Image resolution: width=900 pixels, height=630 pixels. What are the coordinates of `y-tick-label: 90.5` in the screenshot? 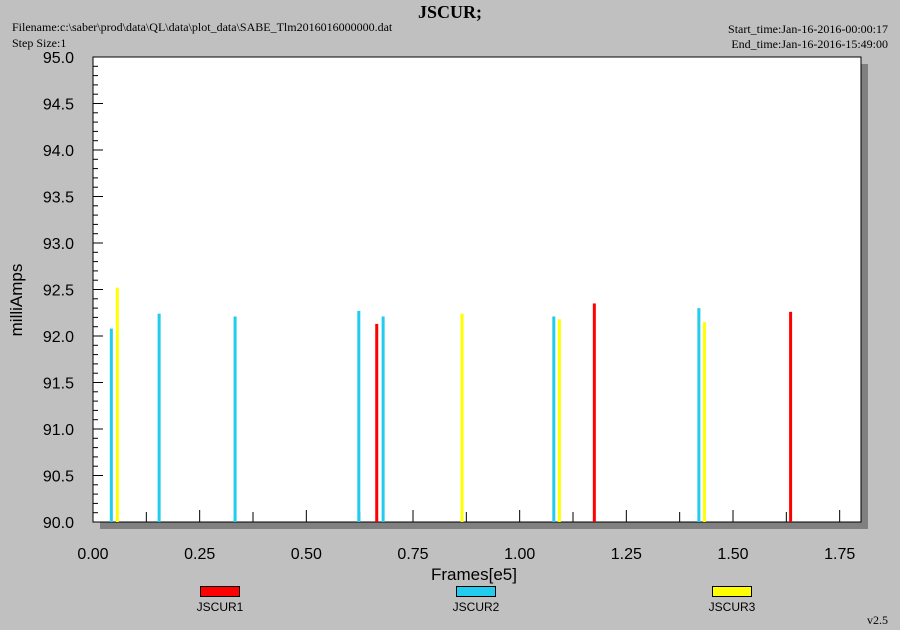 It's located at (58, 477).